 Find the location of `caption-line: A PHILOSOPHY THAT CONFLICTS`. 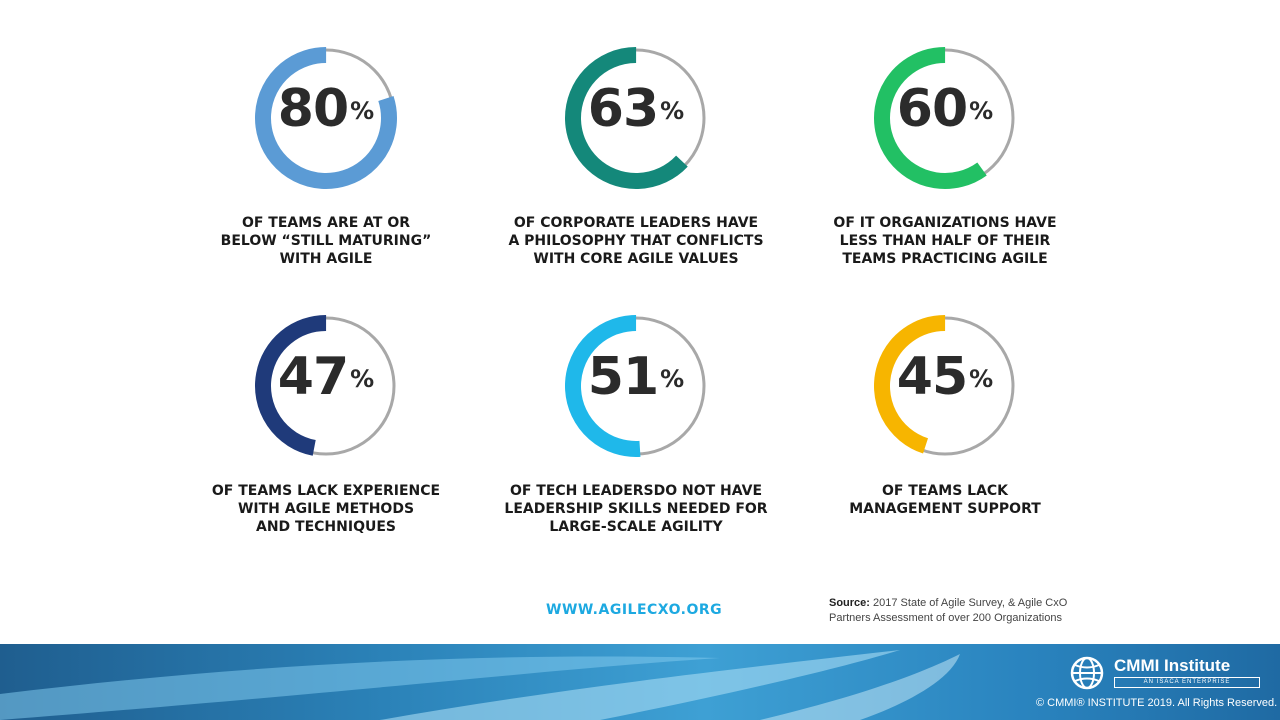

caption-line: A PHILOSOPHY THAT CONFLICTS is located at coordinates (636, 241).